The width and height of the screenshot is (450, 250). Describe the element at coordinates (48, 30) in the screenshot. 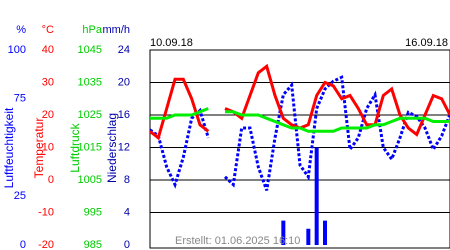

I see `axis-unit: °C` at that location.